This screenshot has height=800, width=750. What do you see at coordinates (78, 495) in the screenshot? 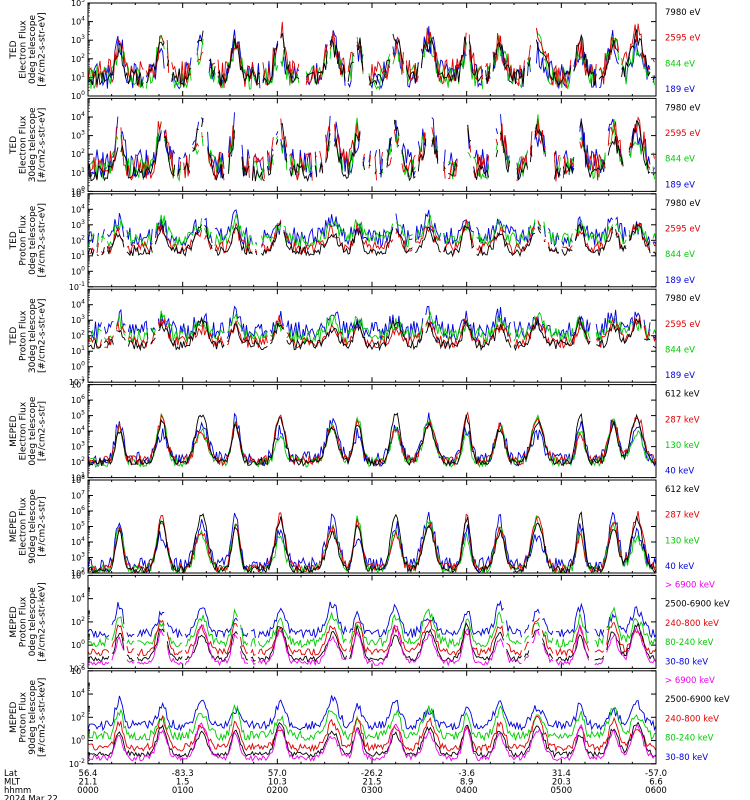
I see `y-tick-label: 10⁷` at bounding box center [78, 495].